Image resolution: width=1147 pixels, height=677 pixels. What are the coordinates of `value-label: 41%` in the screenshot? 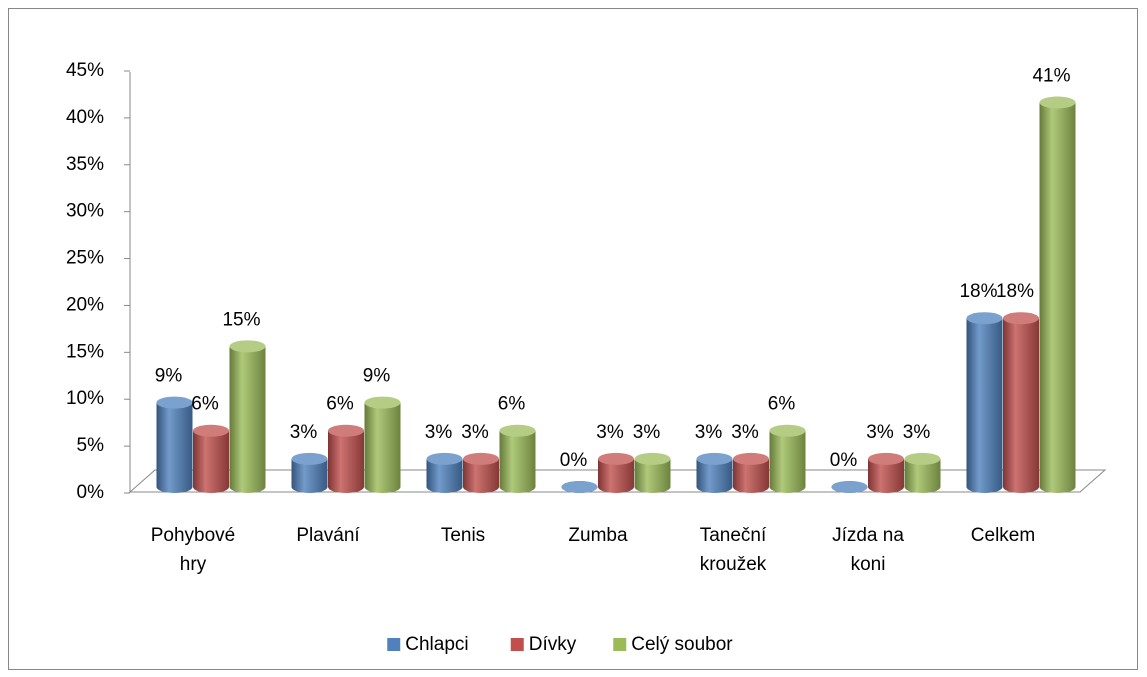 It's located at (1051, 76).